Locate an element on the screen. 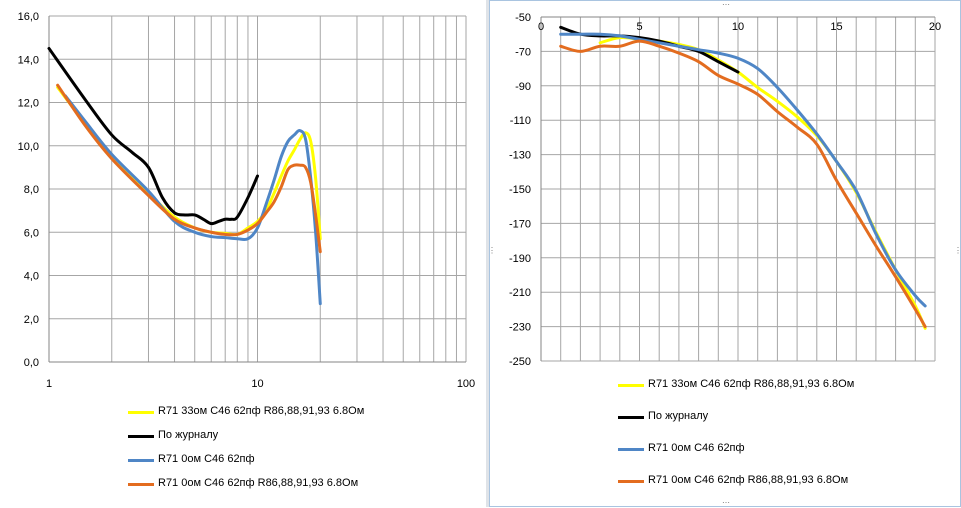 This screenshot has width=961, height=508. x-tick-label: 100 is located at coordinates (466, 384).